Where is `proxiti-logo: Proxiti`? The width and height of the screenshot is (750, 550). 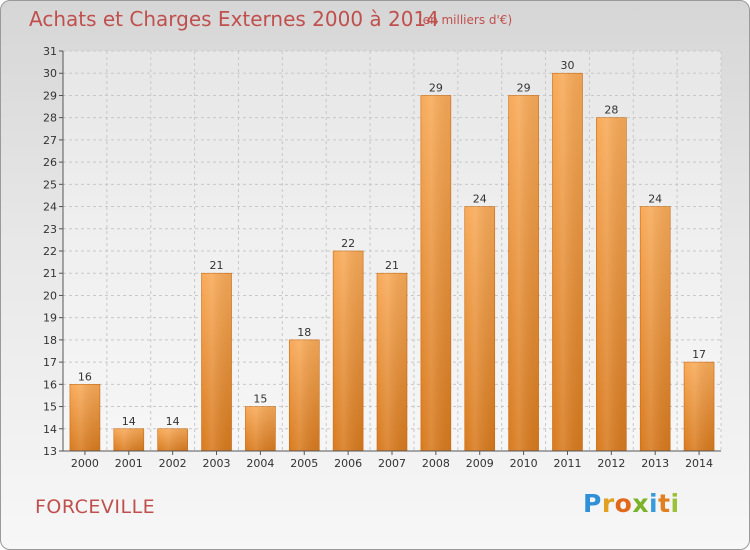 proxiti-logo: Proxiti is located at coordinates (631, 503).